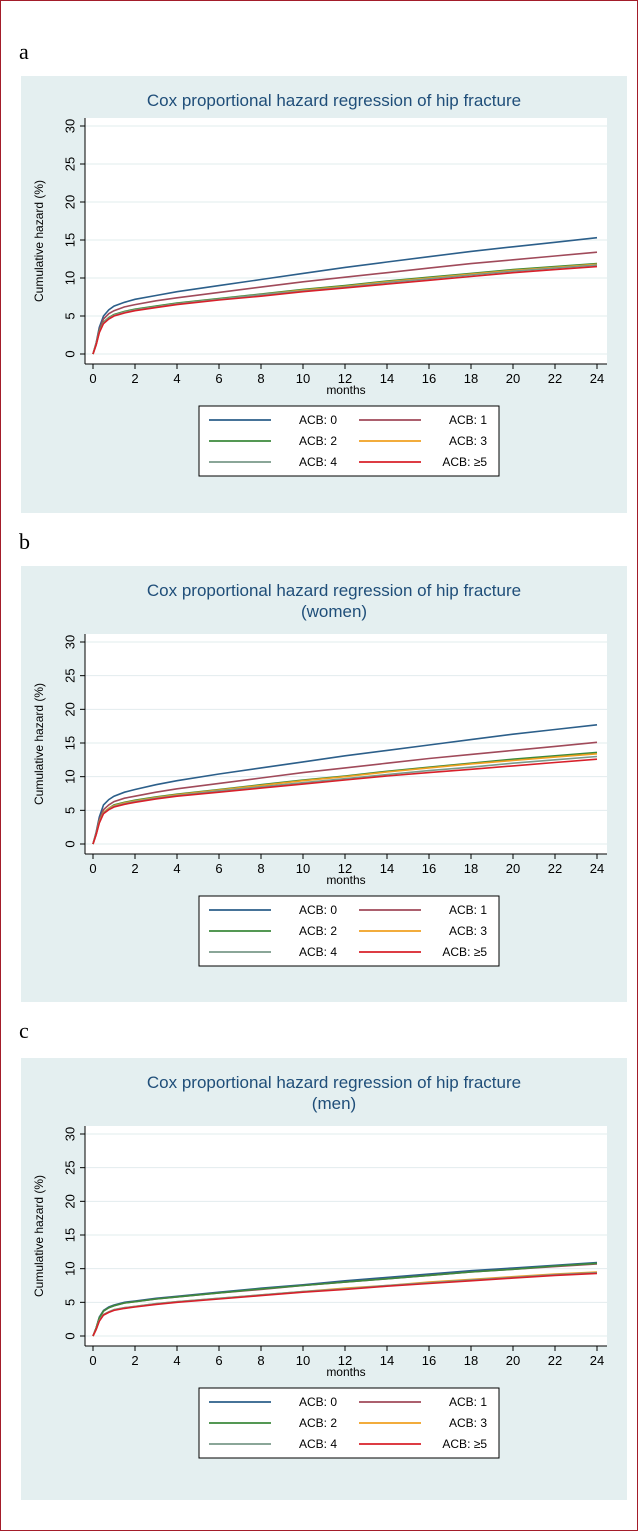  Describe the element at coordinates (69, 1335) in the screenshot. I see `y-tick-label: 0` at that location.